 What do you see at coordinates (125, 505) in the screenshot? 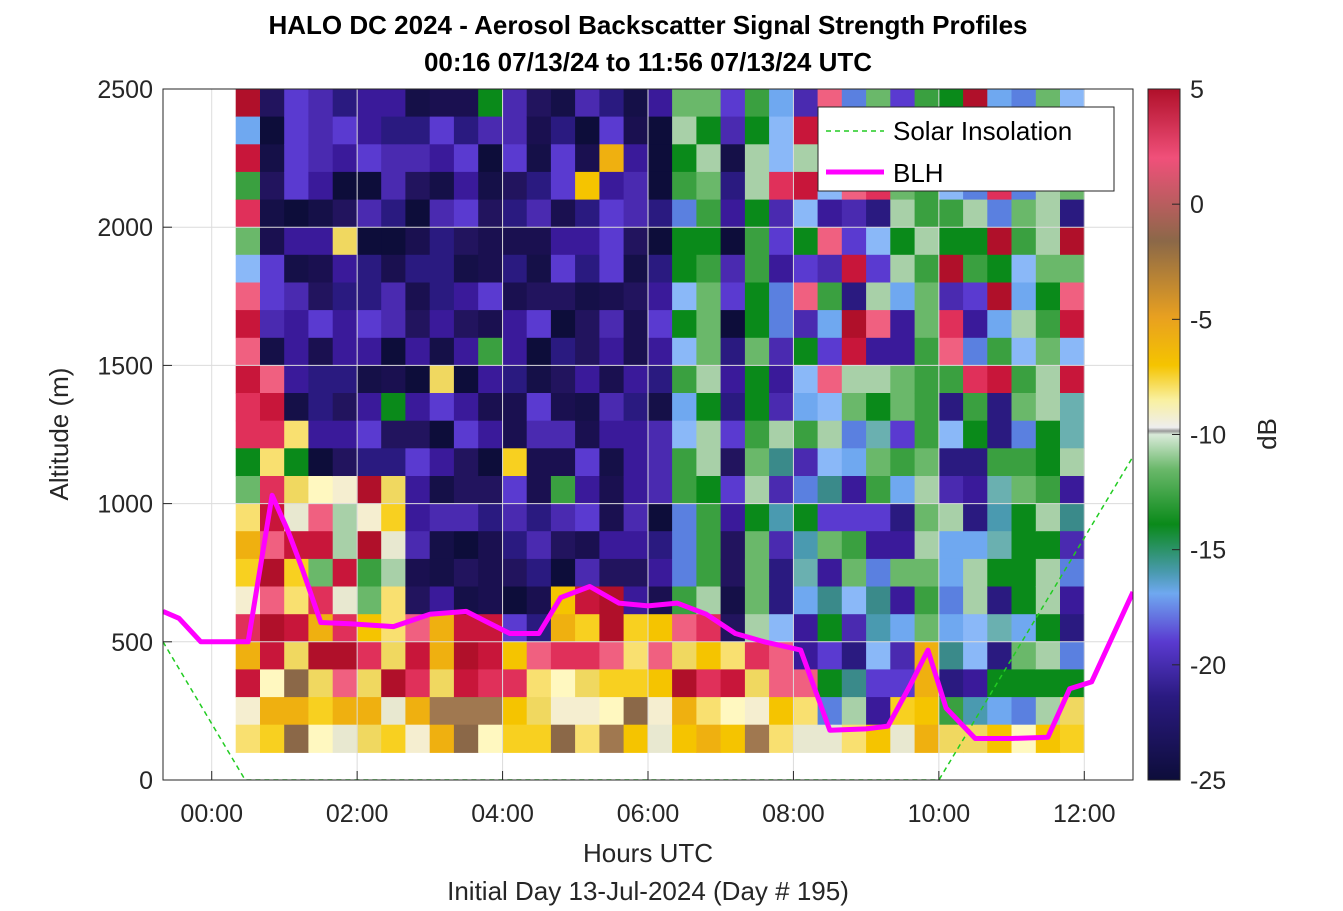
I see `y-tick-label: 1000` at bounding box center [125, 505].